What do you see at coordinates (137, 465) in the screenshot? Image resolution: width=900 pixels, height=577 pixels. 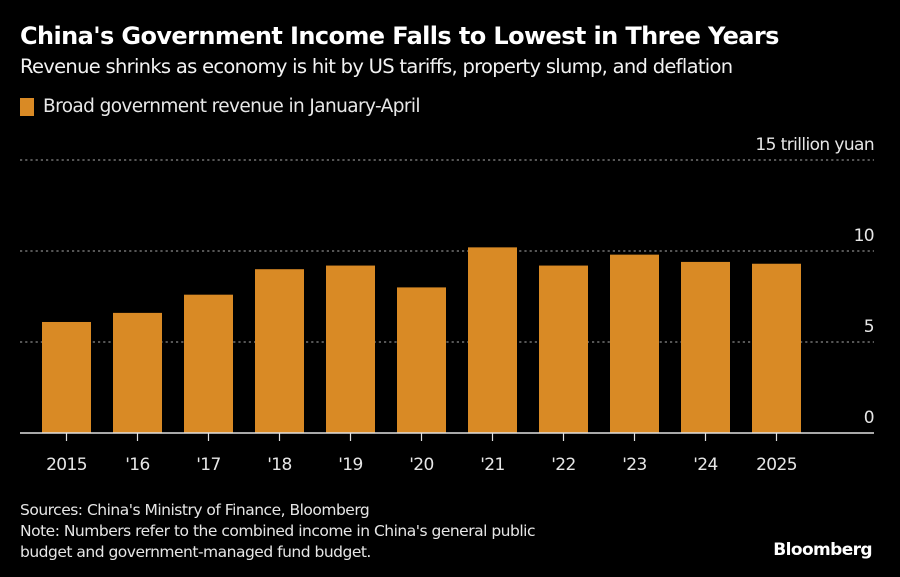 I see `x-tick-label: '16` at bounding box center [137, 465].